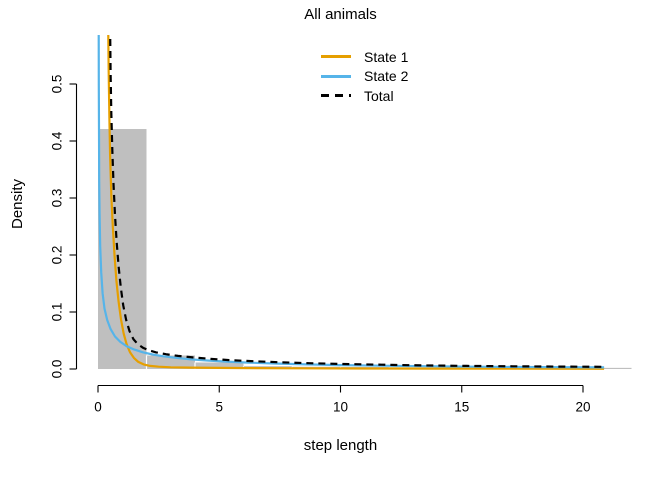 This screenshot has height=480, width=672. What do you see at coordinates (336, 96) in the screenshot?
I see `total-line-swatch` at bounding box center [336, 96].